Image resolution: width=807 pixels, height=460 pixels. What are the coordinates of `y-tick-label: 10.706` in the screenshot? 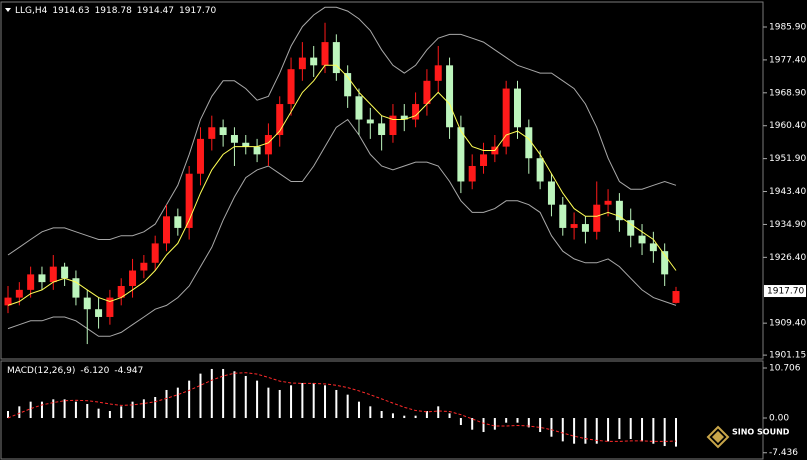 It's located at (785, 368).